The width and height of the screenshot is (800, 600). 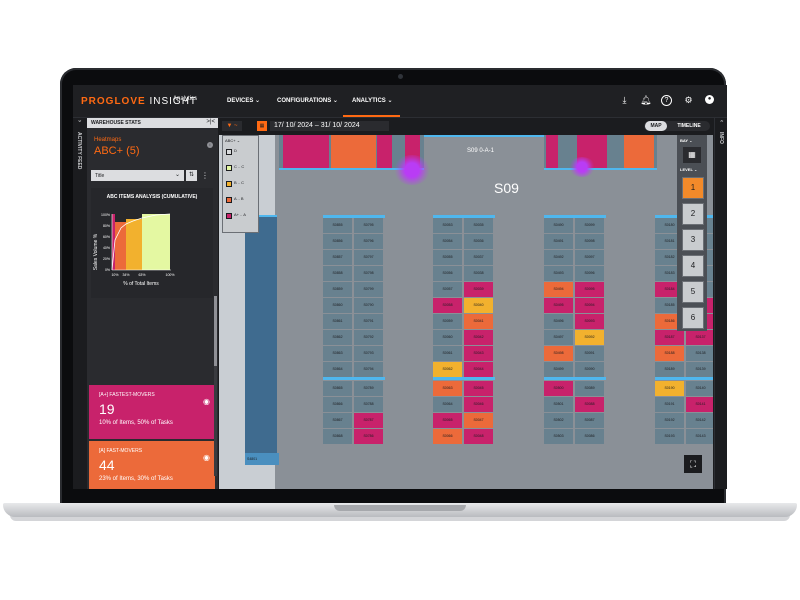 I want to click on brand-logo: PROGLOVE INSIGHT, so click(x=139, y=101).